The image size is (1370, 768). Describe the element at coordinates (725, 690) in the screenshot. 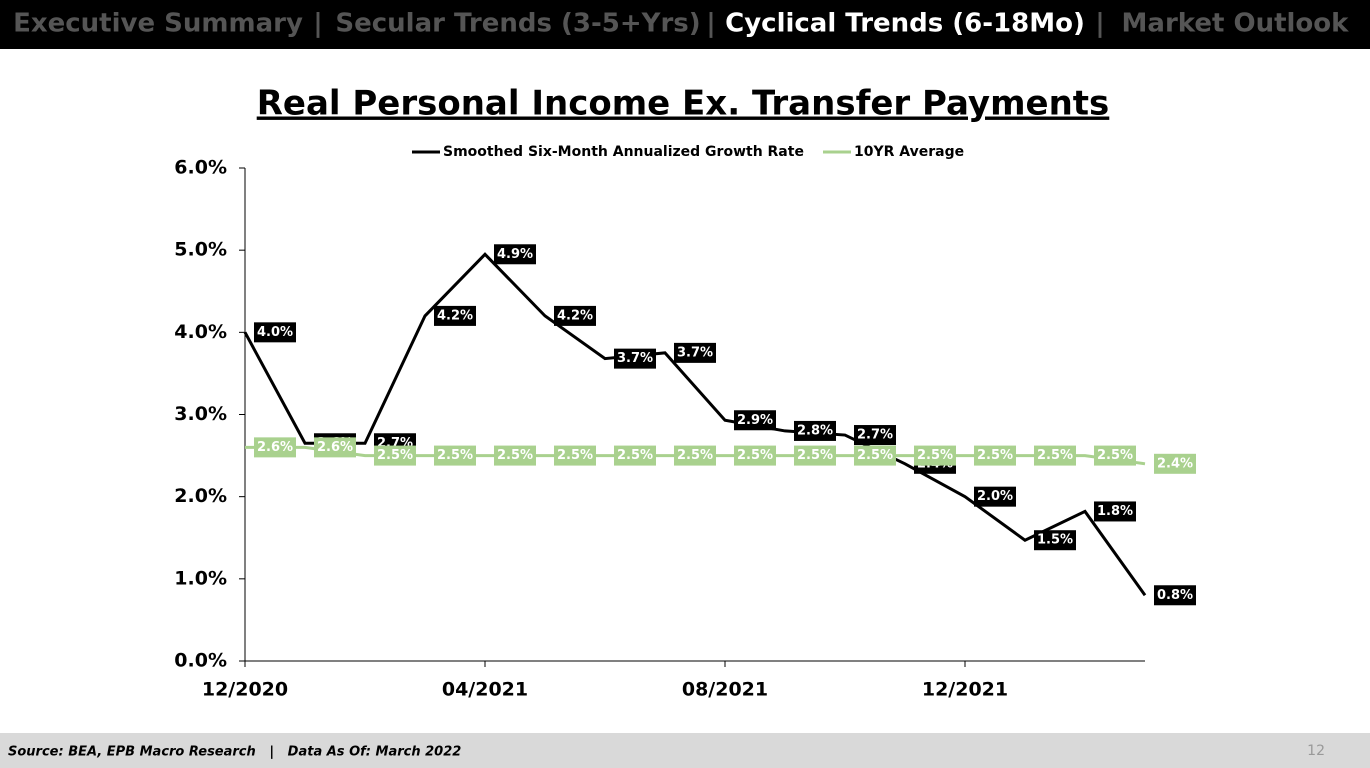

I see `x-tick-label: 08/2021` at that location.